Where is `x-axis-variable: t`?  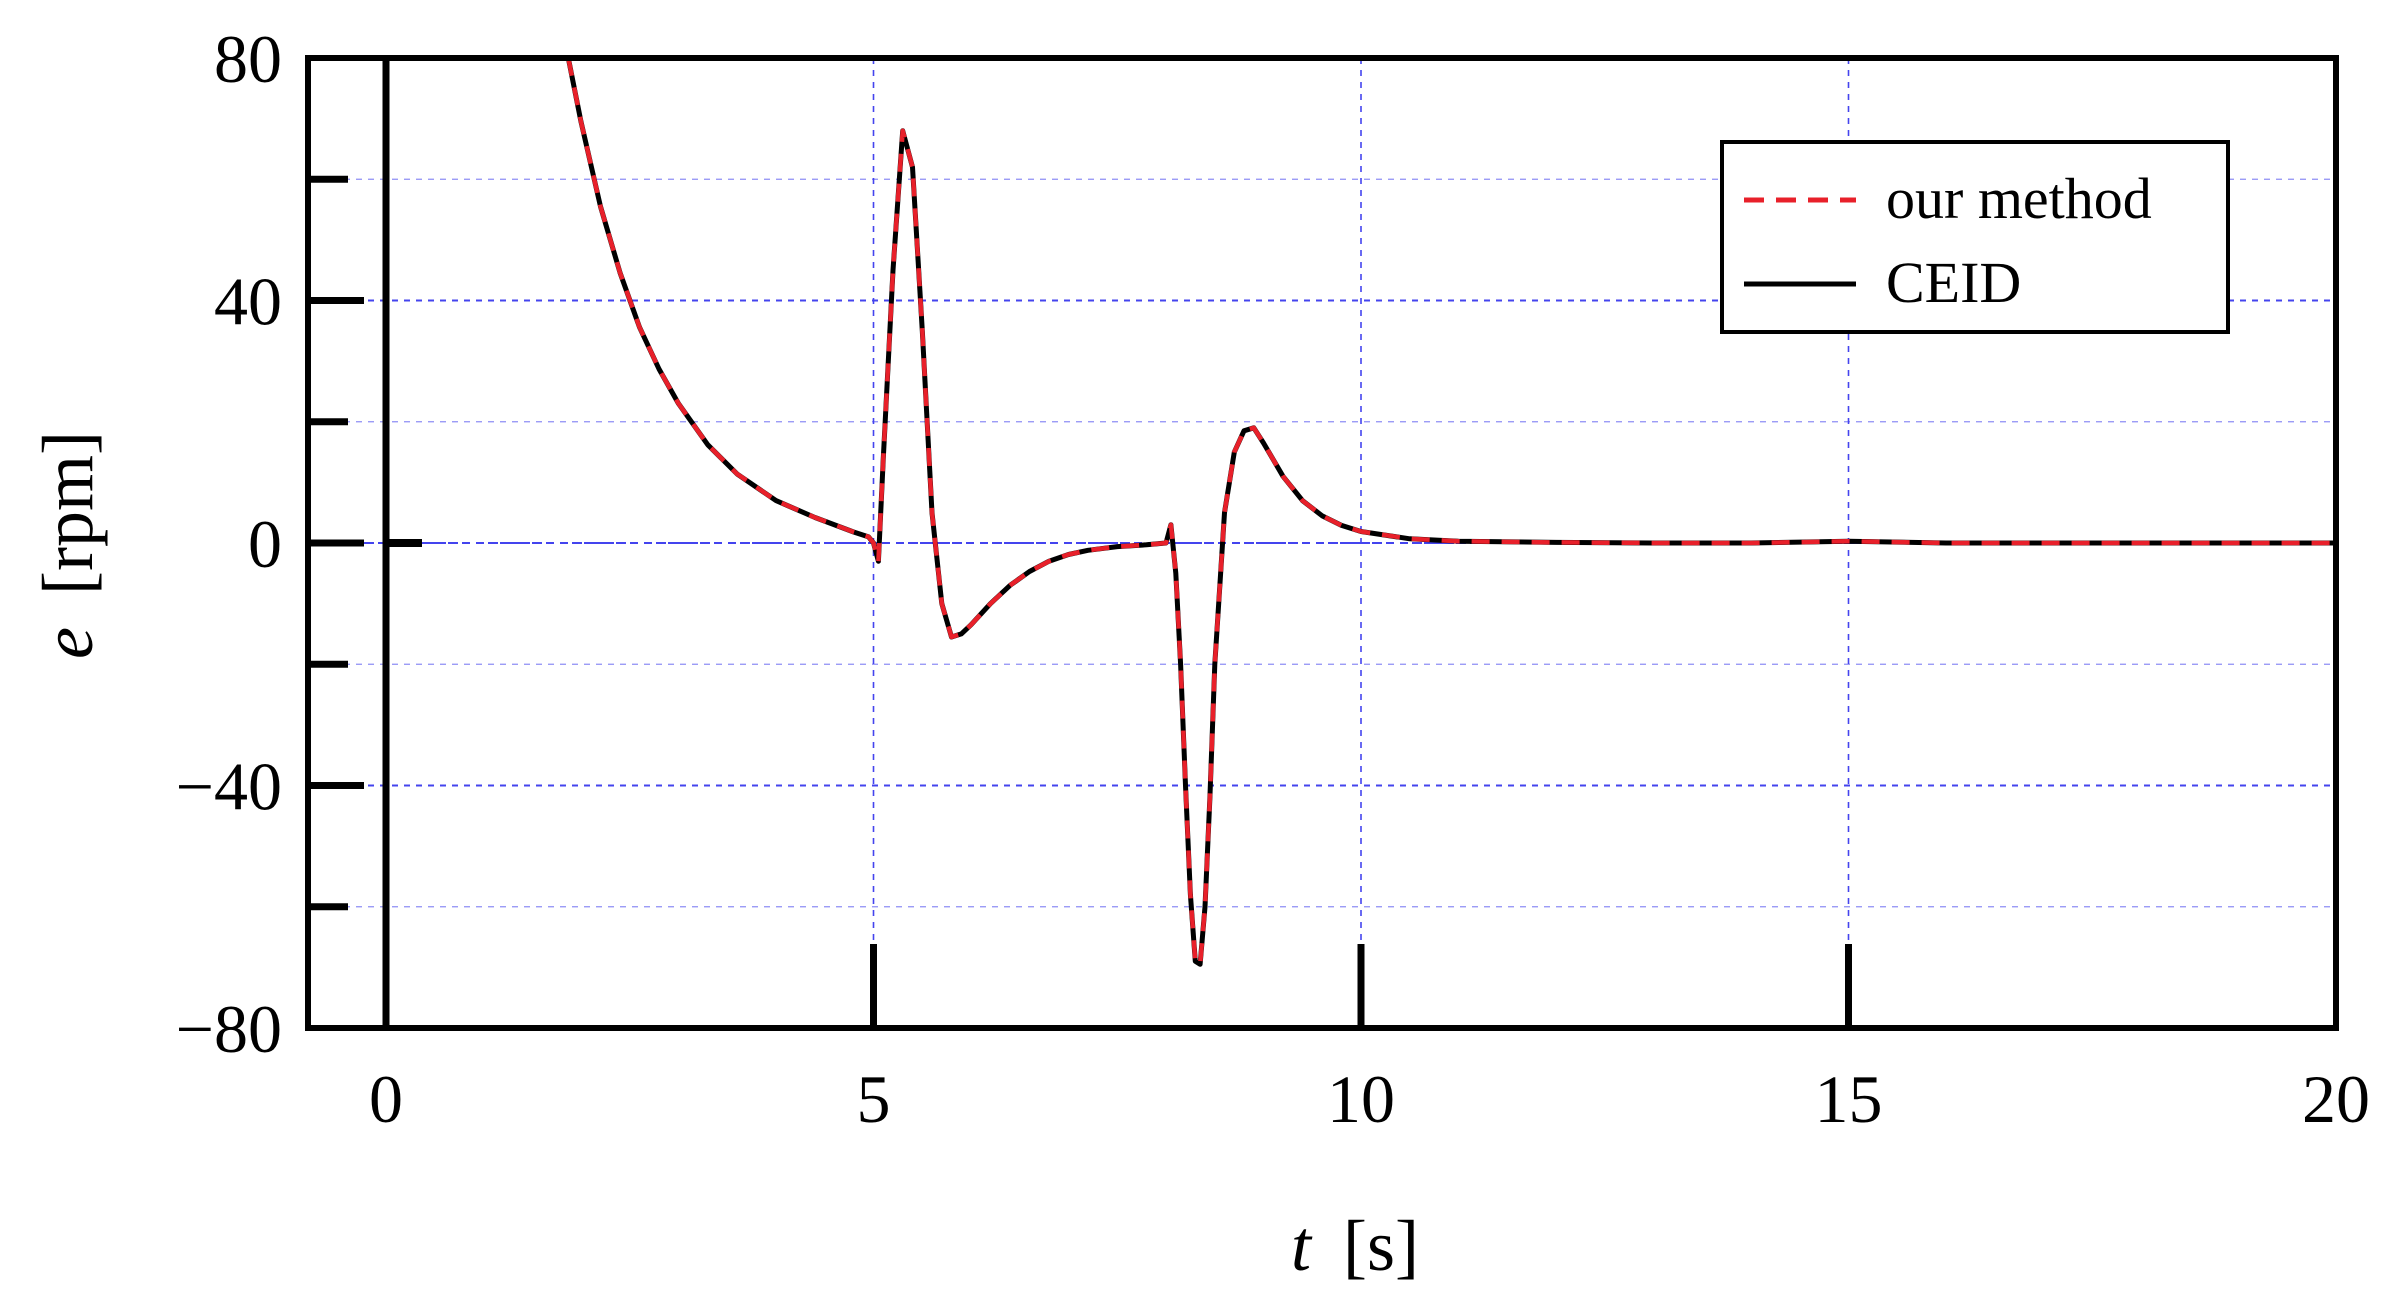
x-axis-variable: t is located at coordinates (1302, 1246).